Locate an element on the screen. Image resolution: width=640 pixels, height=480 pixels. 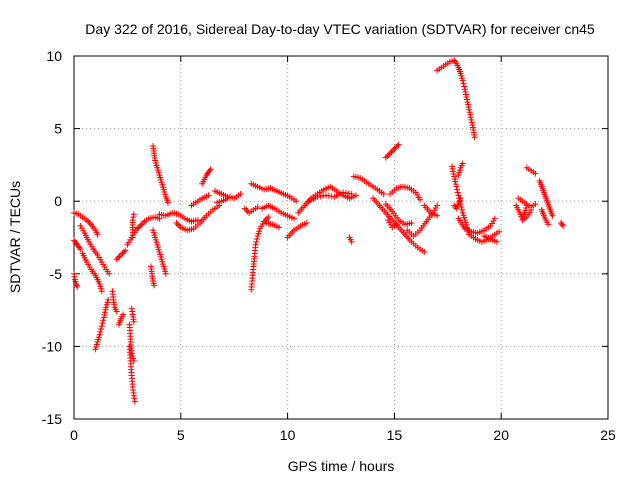
series-s4 is located at coordinates (95, 249).